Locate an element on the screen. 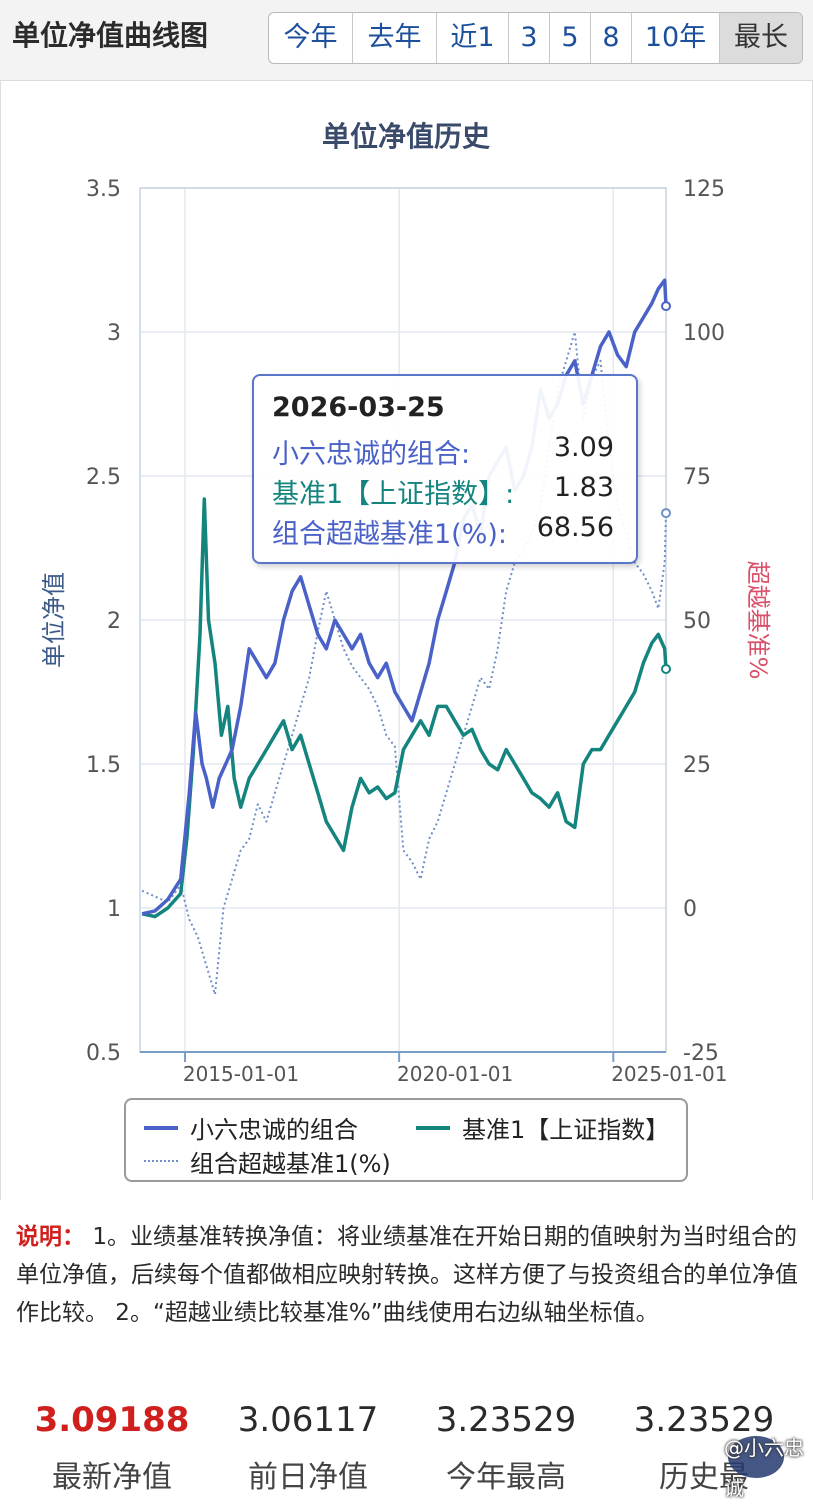 This screenshot has height=1508, width=813. hover-marker-benchmark is located at coordinates (666, 668).